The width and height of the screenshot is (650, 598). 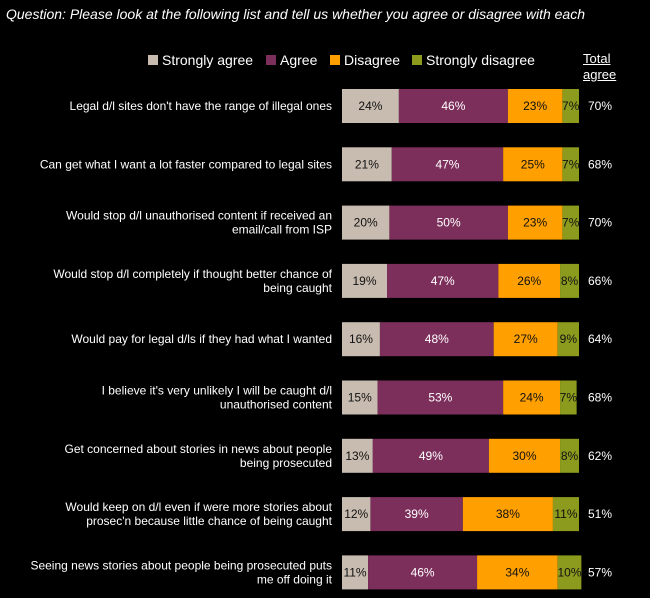 I want to click on data-label: 30%, so click(x=524, y=456).